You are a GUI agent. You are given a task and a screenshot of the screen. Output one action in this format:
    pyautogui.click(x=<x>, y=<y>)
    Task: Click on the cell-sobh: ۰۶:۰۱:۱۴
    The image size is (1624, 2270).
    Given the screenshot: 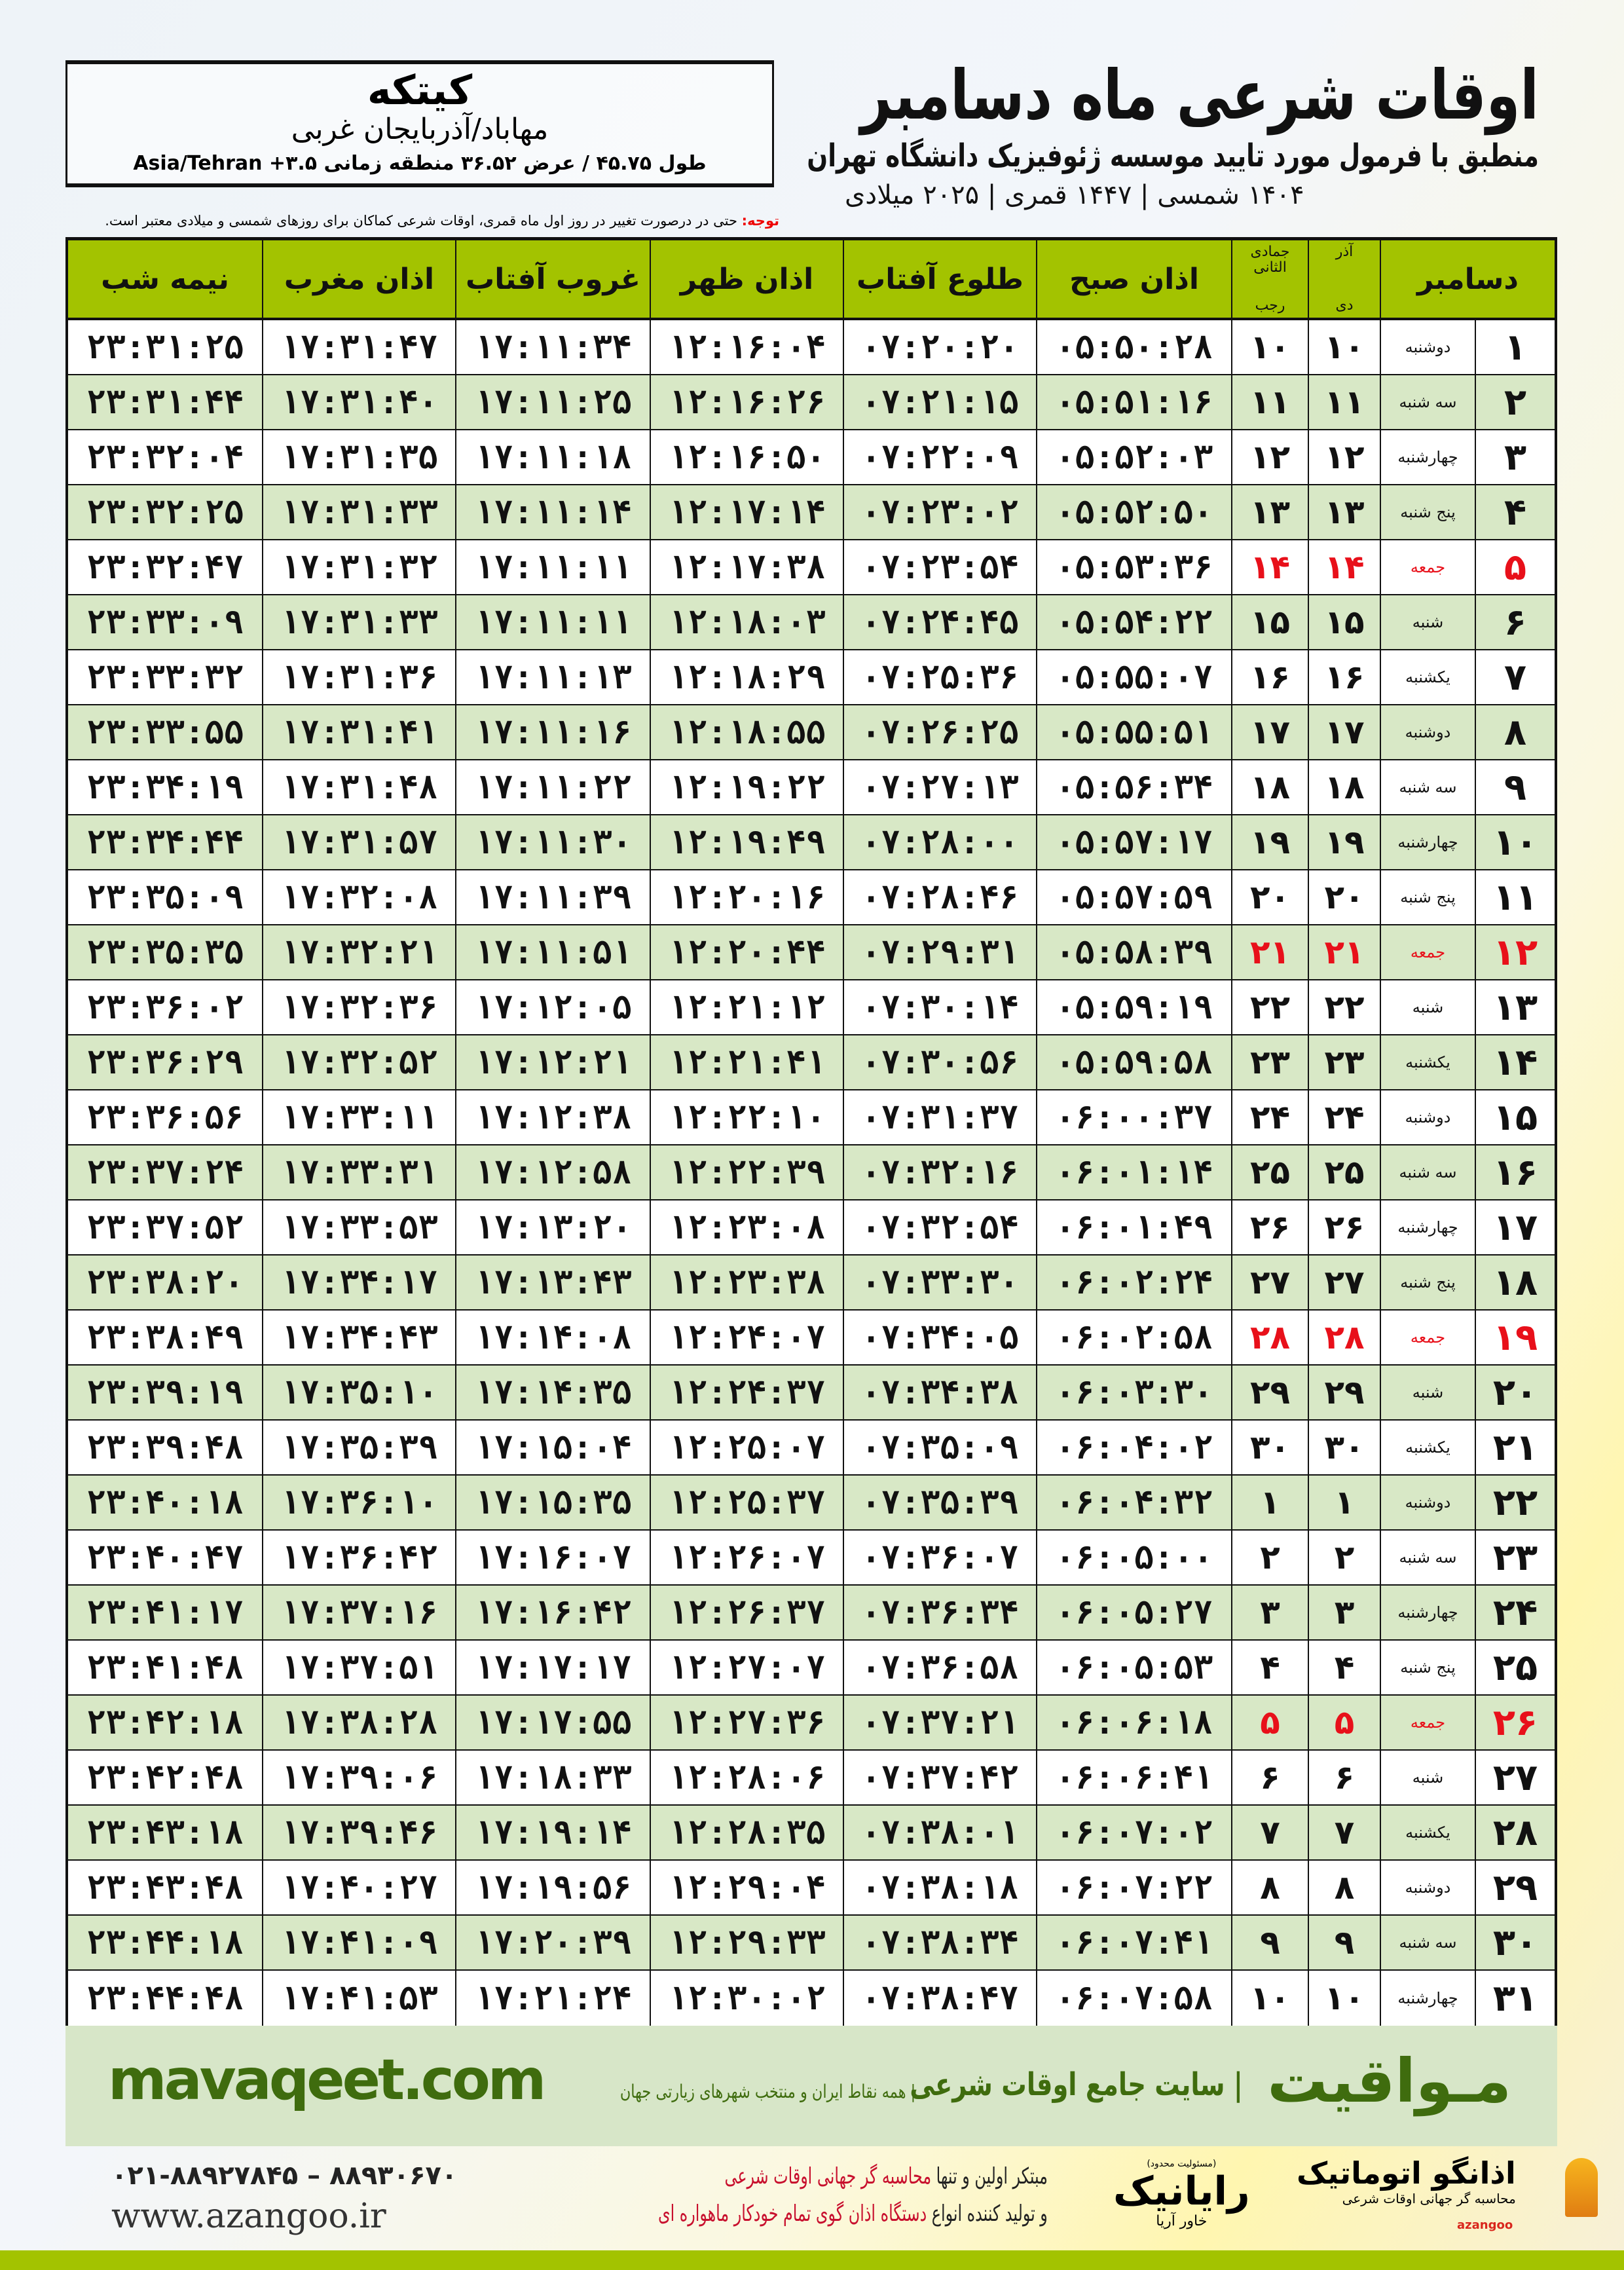 What is the action you would take?
    pyautogui.click(x=1134, y=1172)
    